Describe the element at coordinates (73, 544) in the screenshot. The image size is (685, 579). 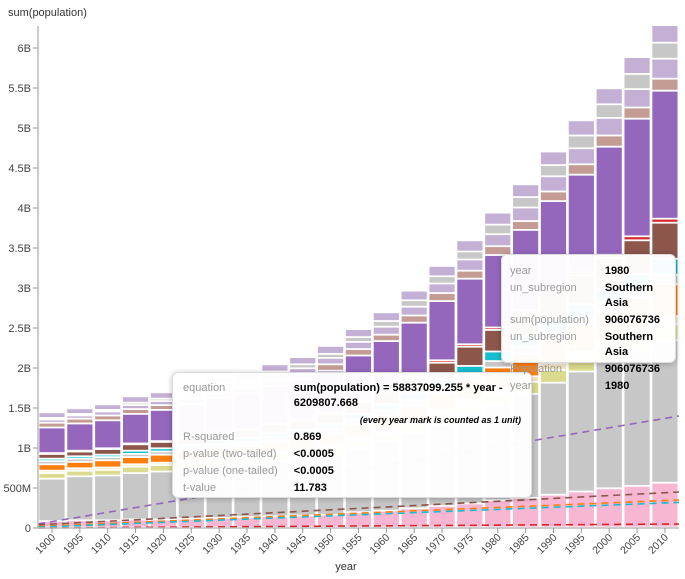
I see `x-tick-label: 1905` at that location.